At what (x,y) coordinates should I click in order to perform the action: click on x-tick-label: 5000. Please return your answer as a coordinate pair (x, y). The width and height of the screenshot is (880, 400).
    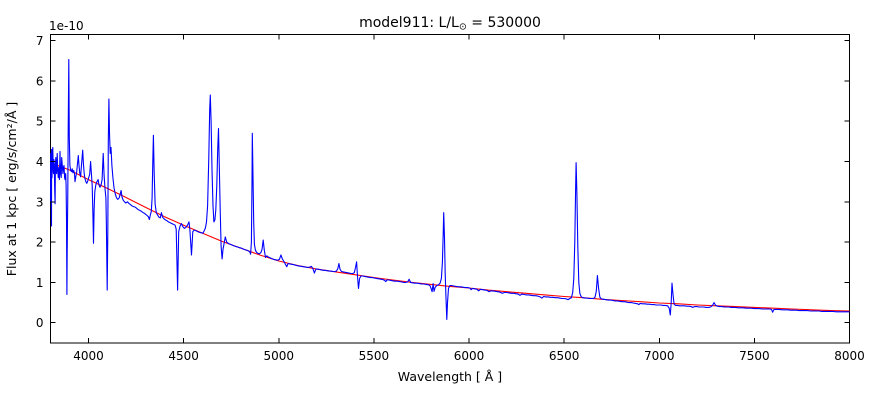
    Looking at the image, I should click on (279, 356).